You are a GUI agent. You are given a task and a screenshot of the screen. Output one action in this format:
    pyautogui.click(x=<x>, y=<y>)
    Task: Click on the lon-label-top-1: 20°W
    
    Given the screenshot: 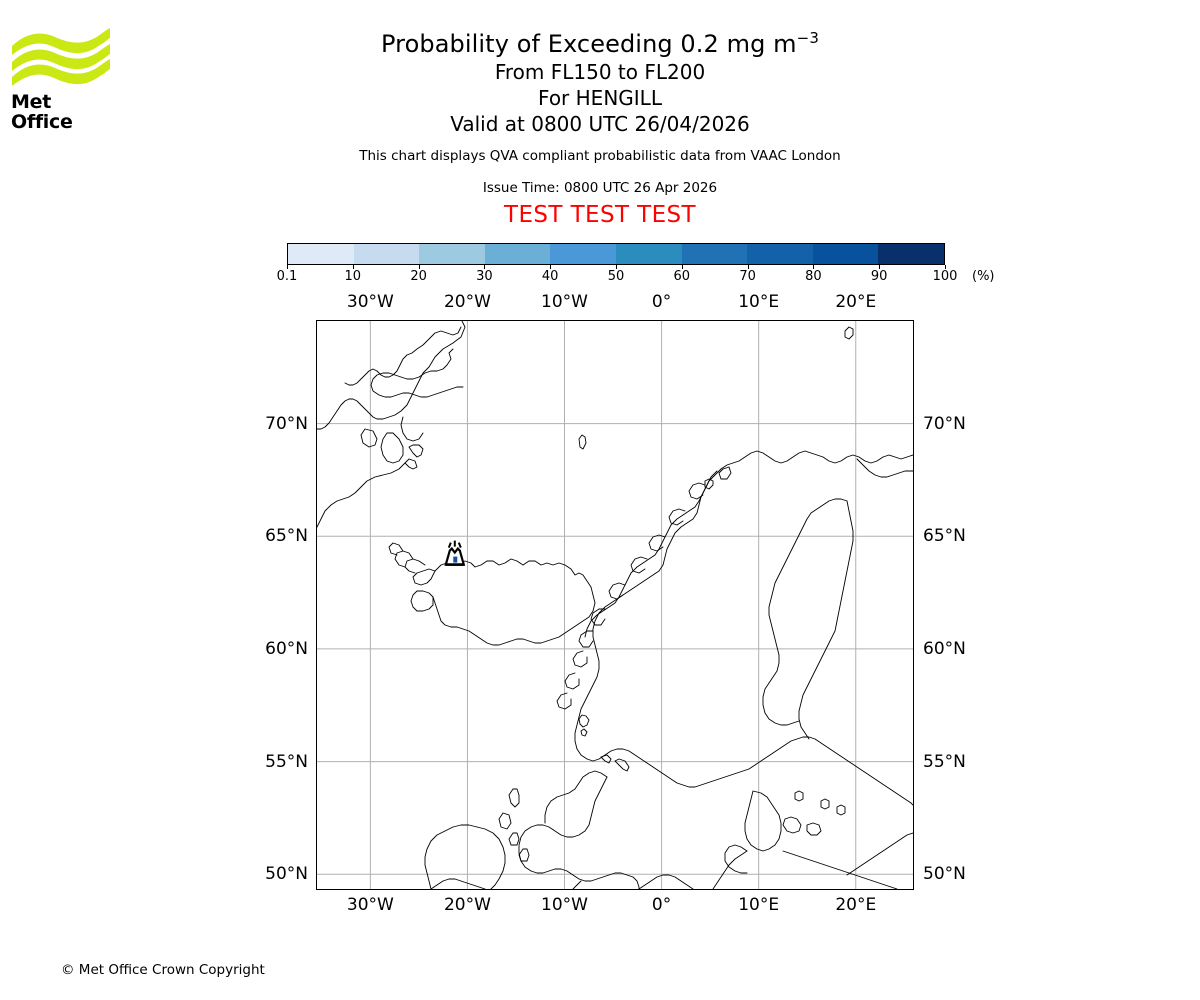 What is the action you would take?
    pyautogui.click(x=467, y=302)
    